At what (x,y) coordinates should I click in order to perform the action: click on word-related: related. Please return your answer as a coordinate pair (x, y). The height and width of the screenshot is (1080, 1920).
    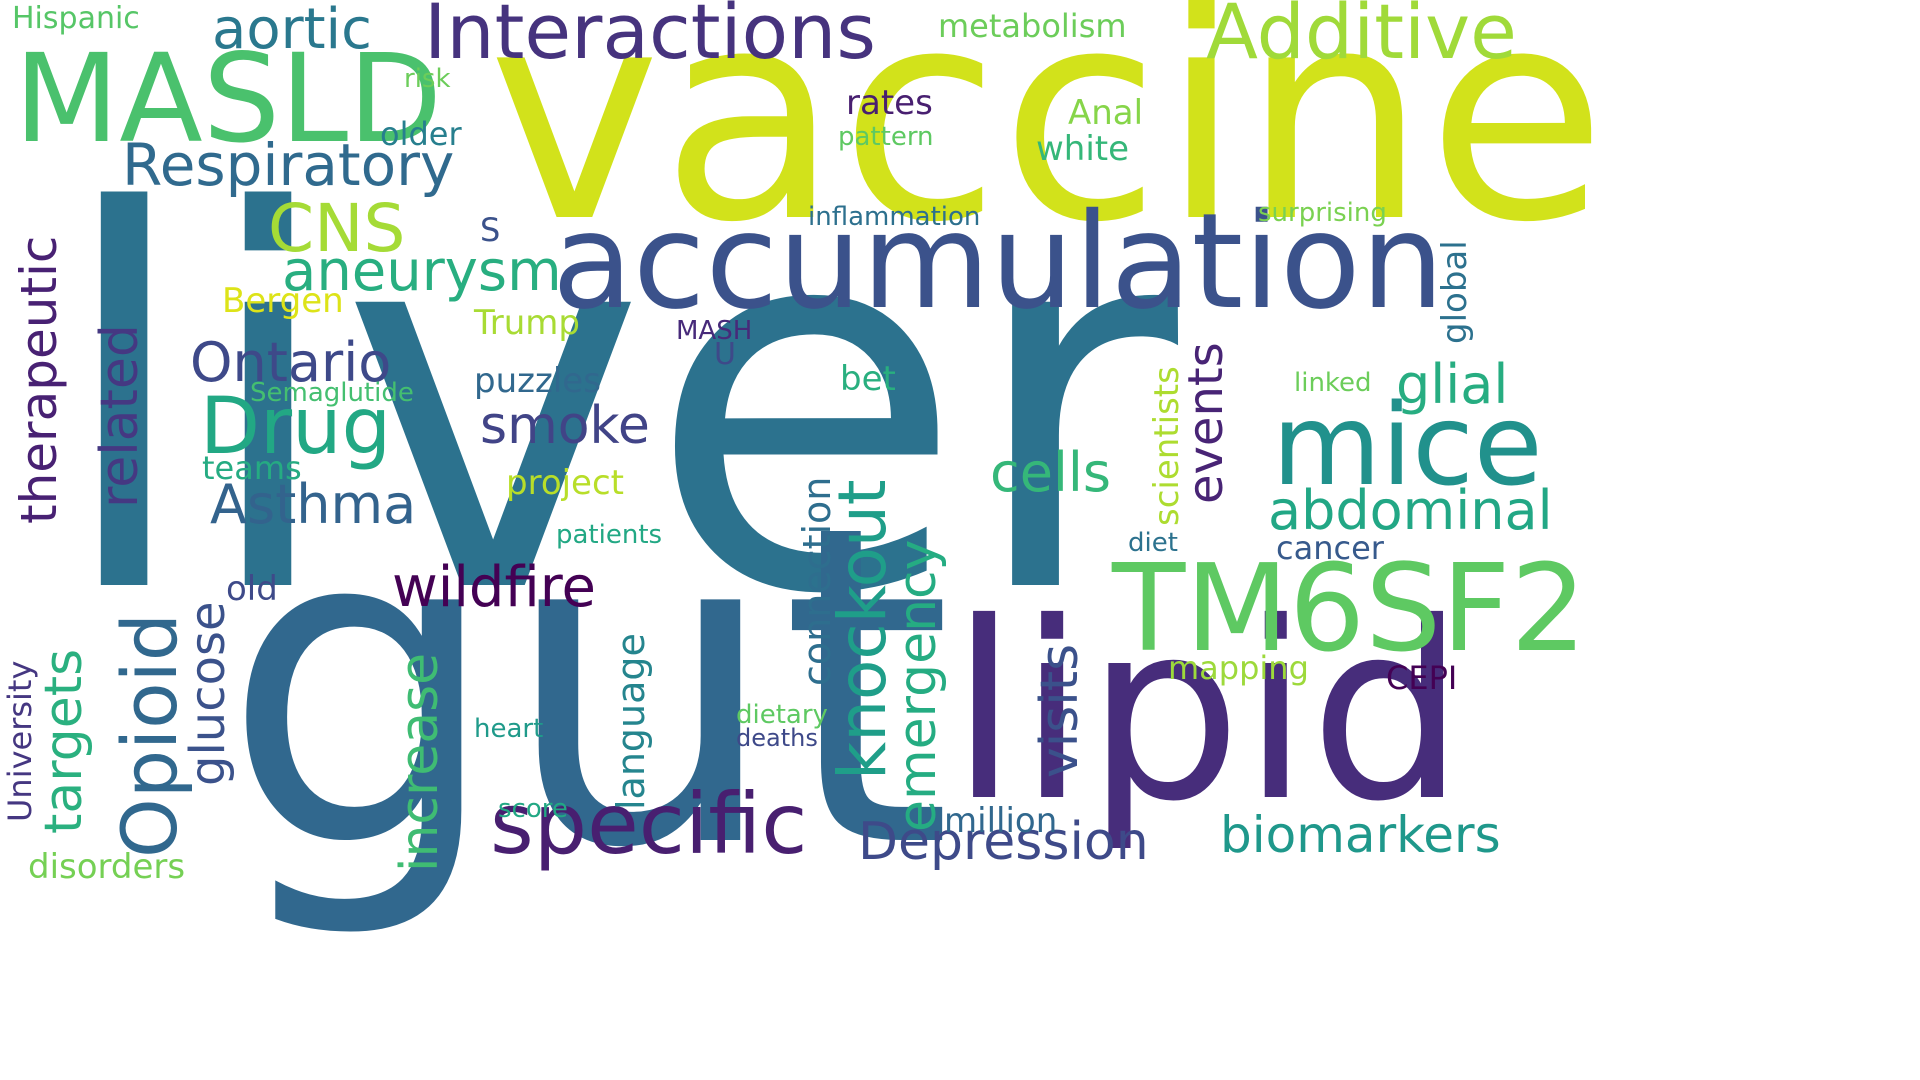
    Looking at the image, I should click on (120, 416).